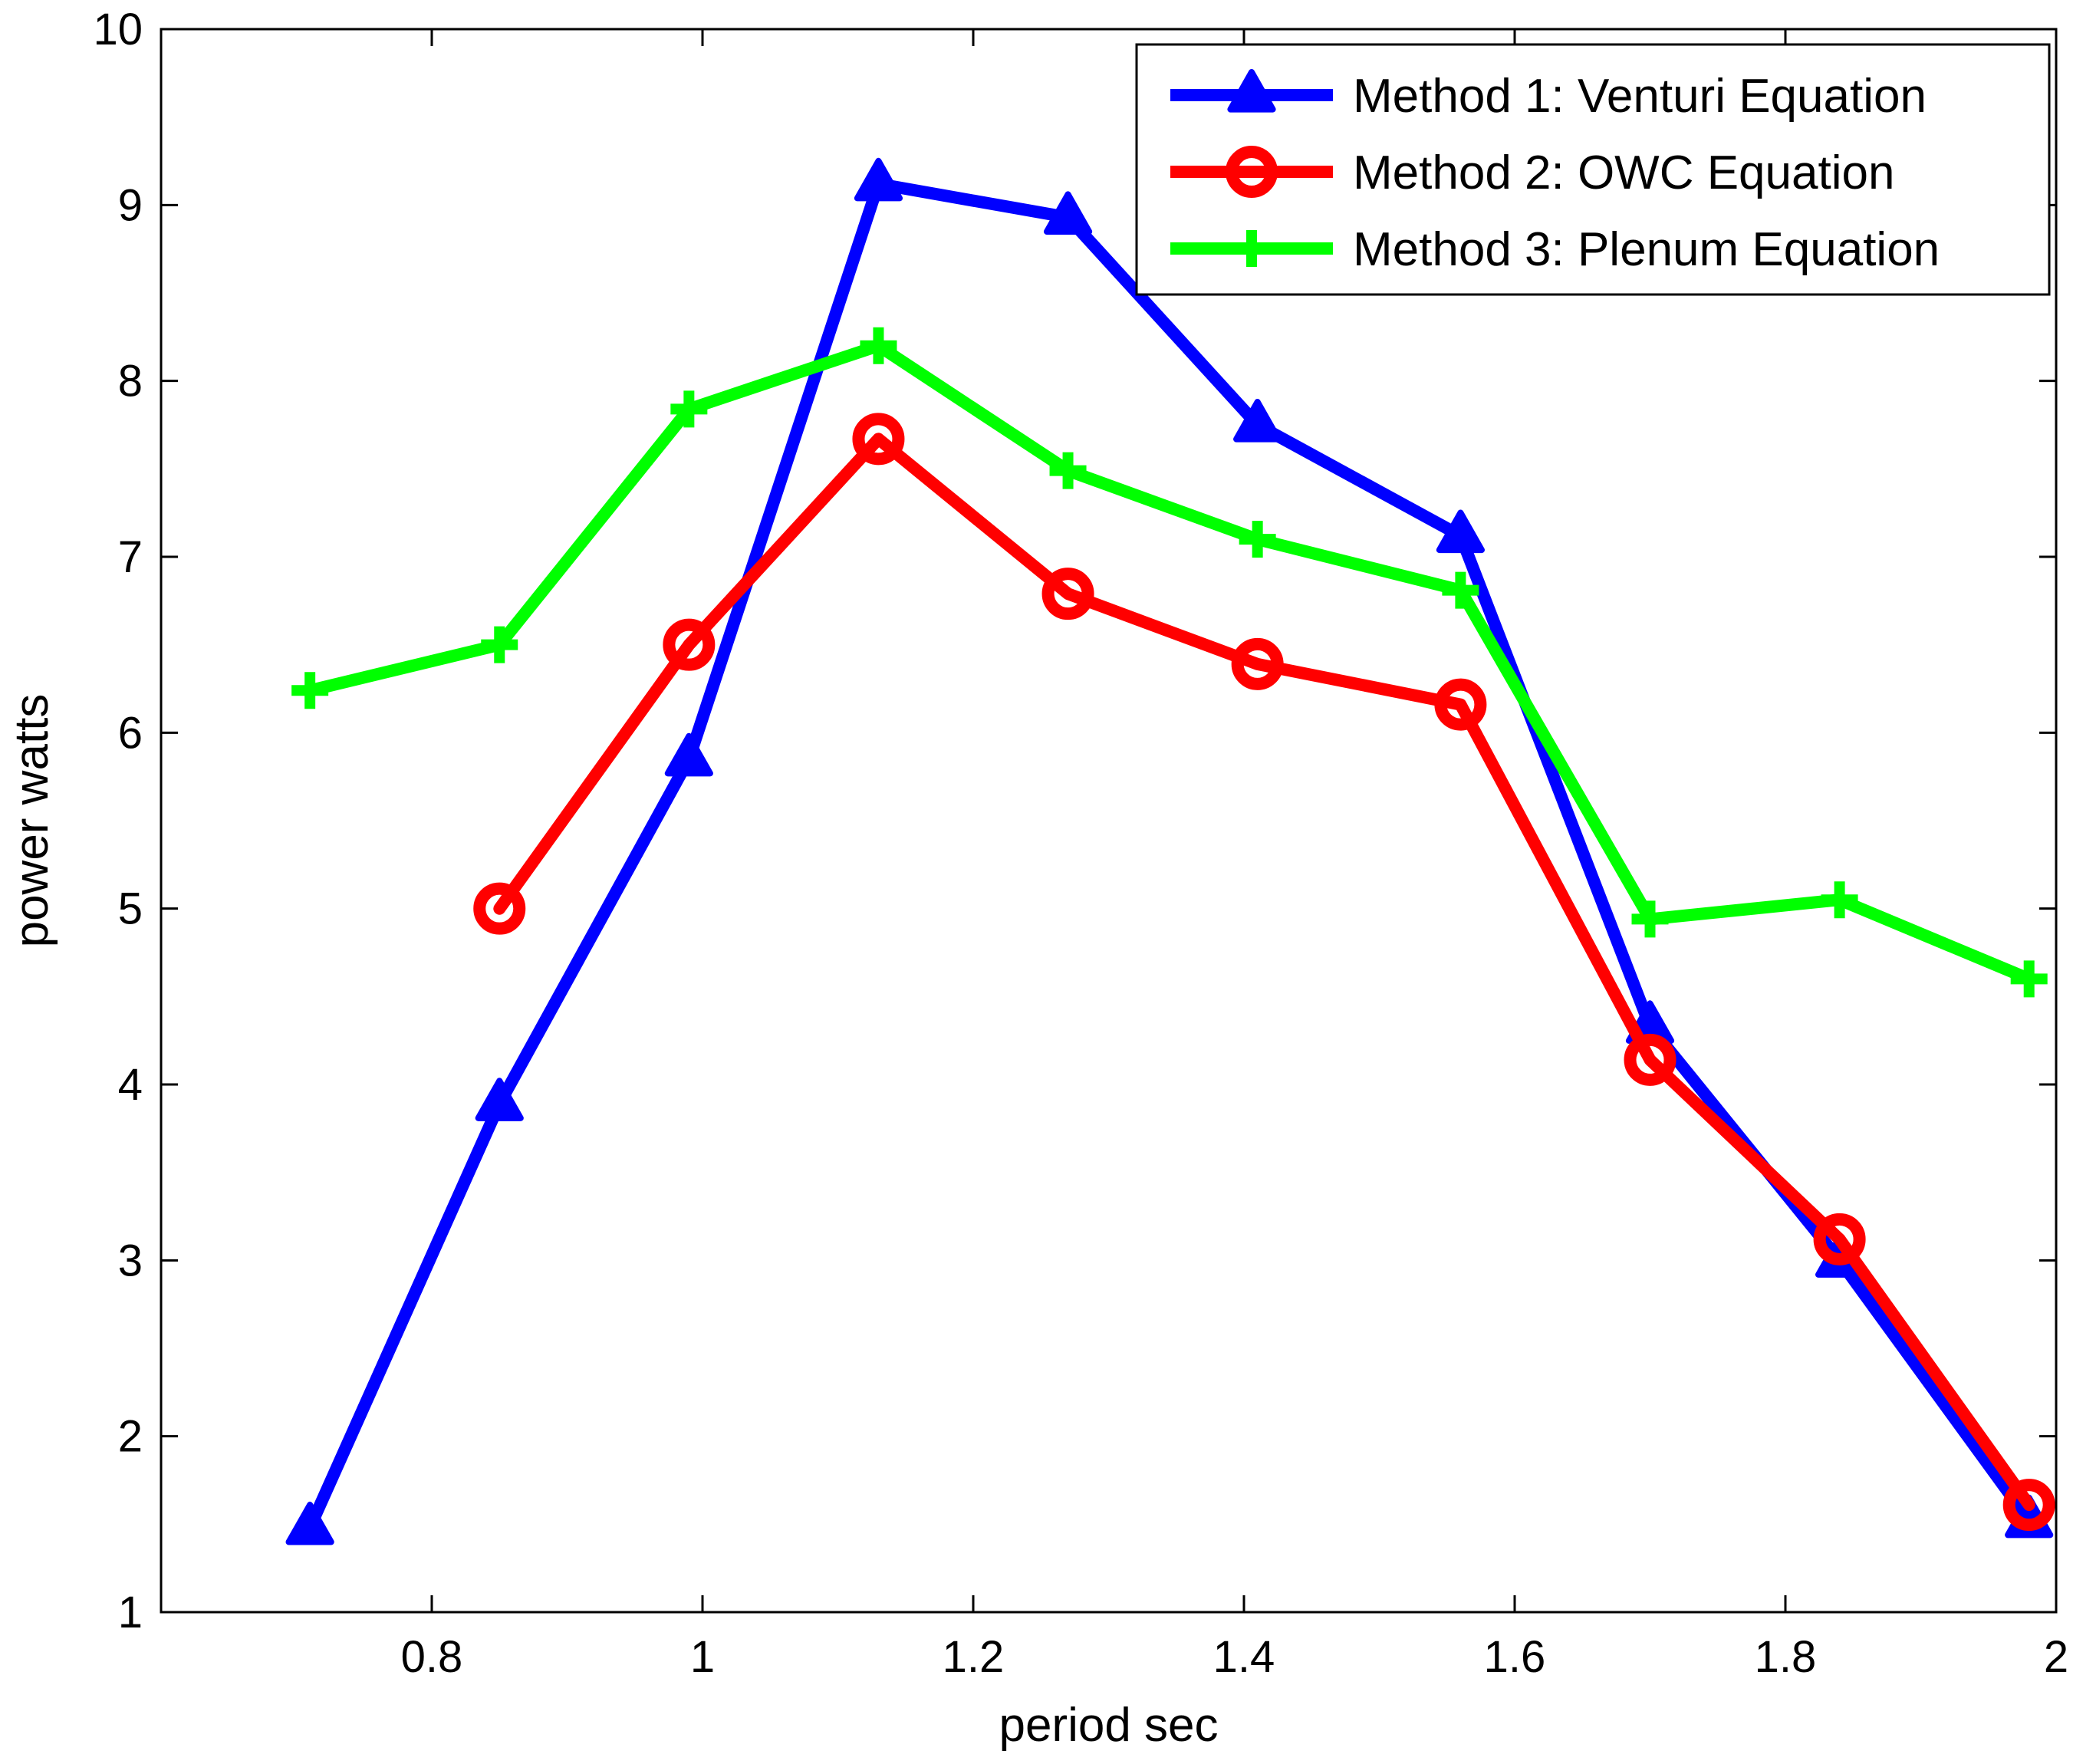 This screenshot has width=2073, height=1764. Describe the element at coordinates (130, 909) in the screenshot. I see `y-tick-label: 5` at that location.